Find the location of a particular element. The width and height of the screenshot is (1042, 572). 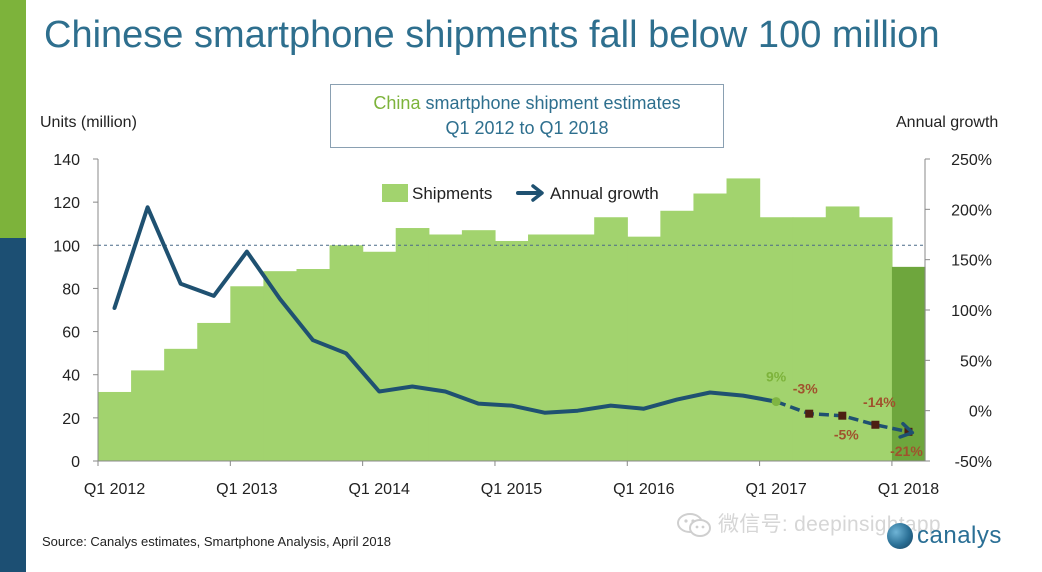

x-tick-label: Q1 2014 is located at coordinates (378, 489).